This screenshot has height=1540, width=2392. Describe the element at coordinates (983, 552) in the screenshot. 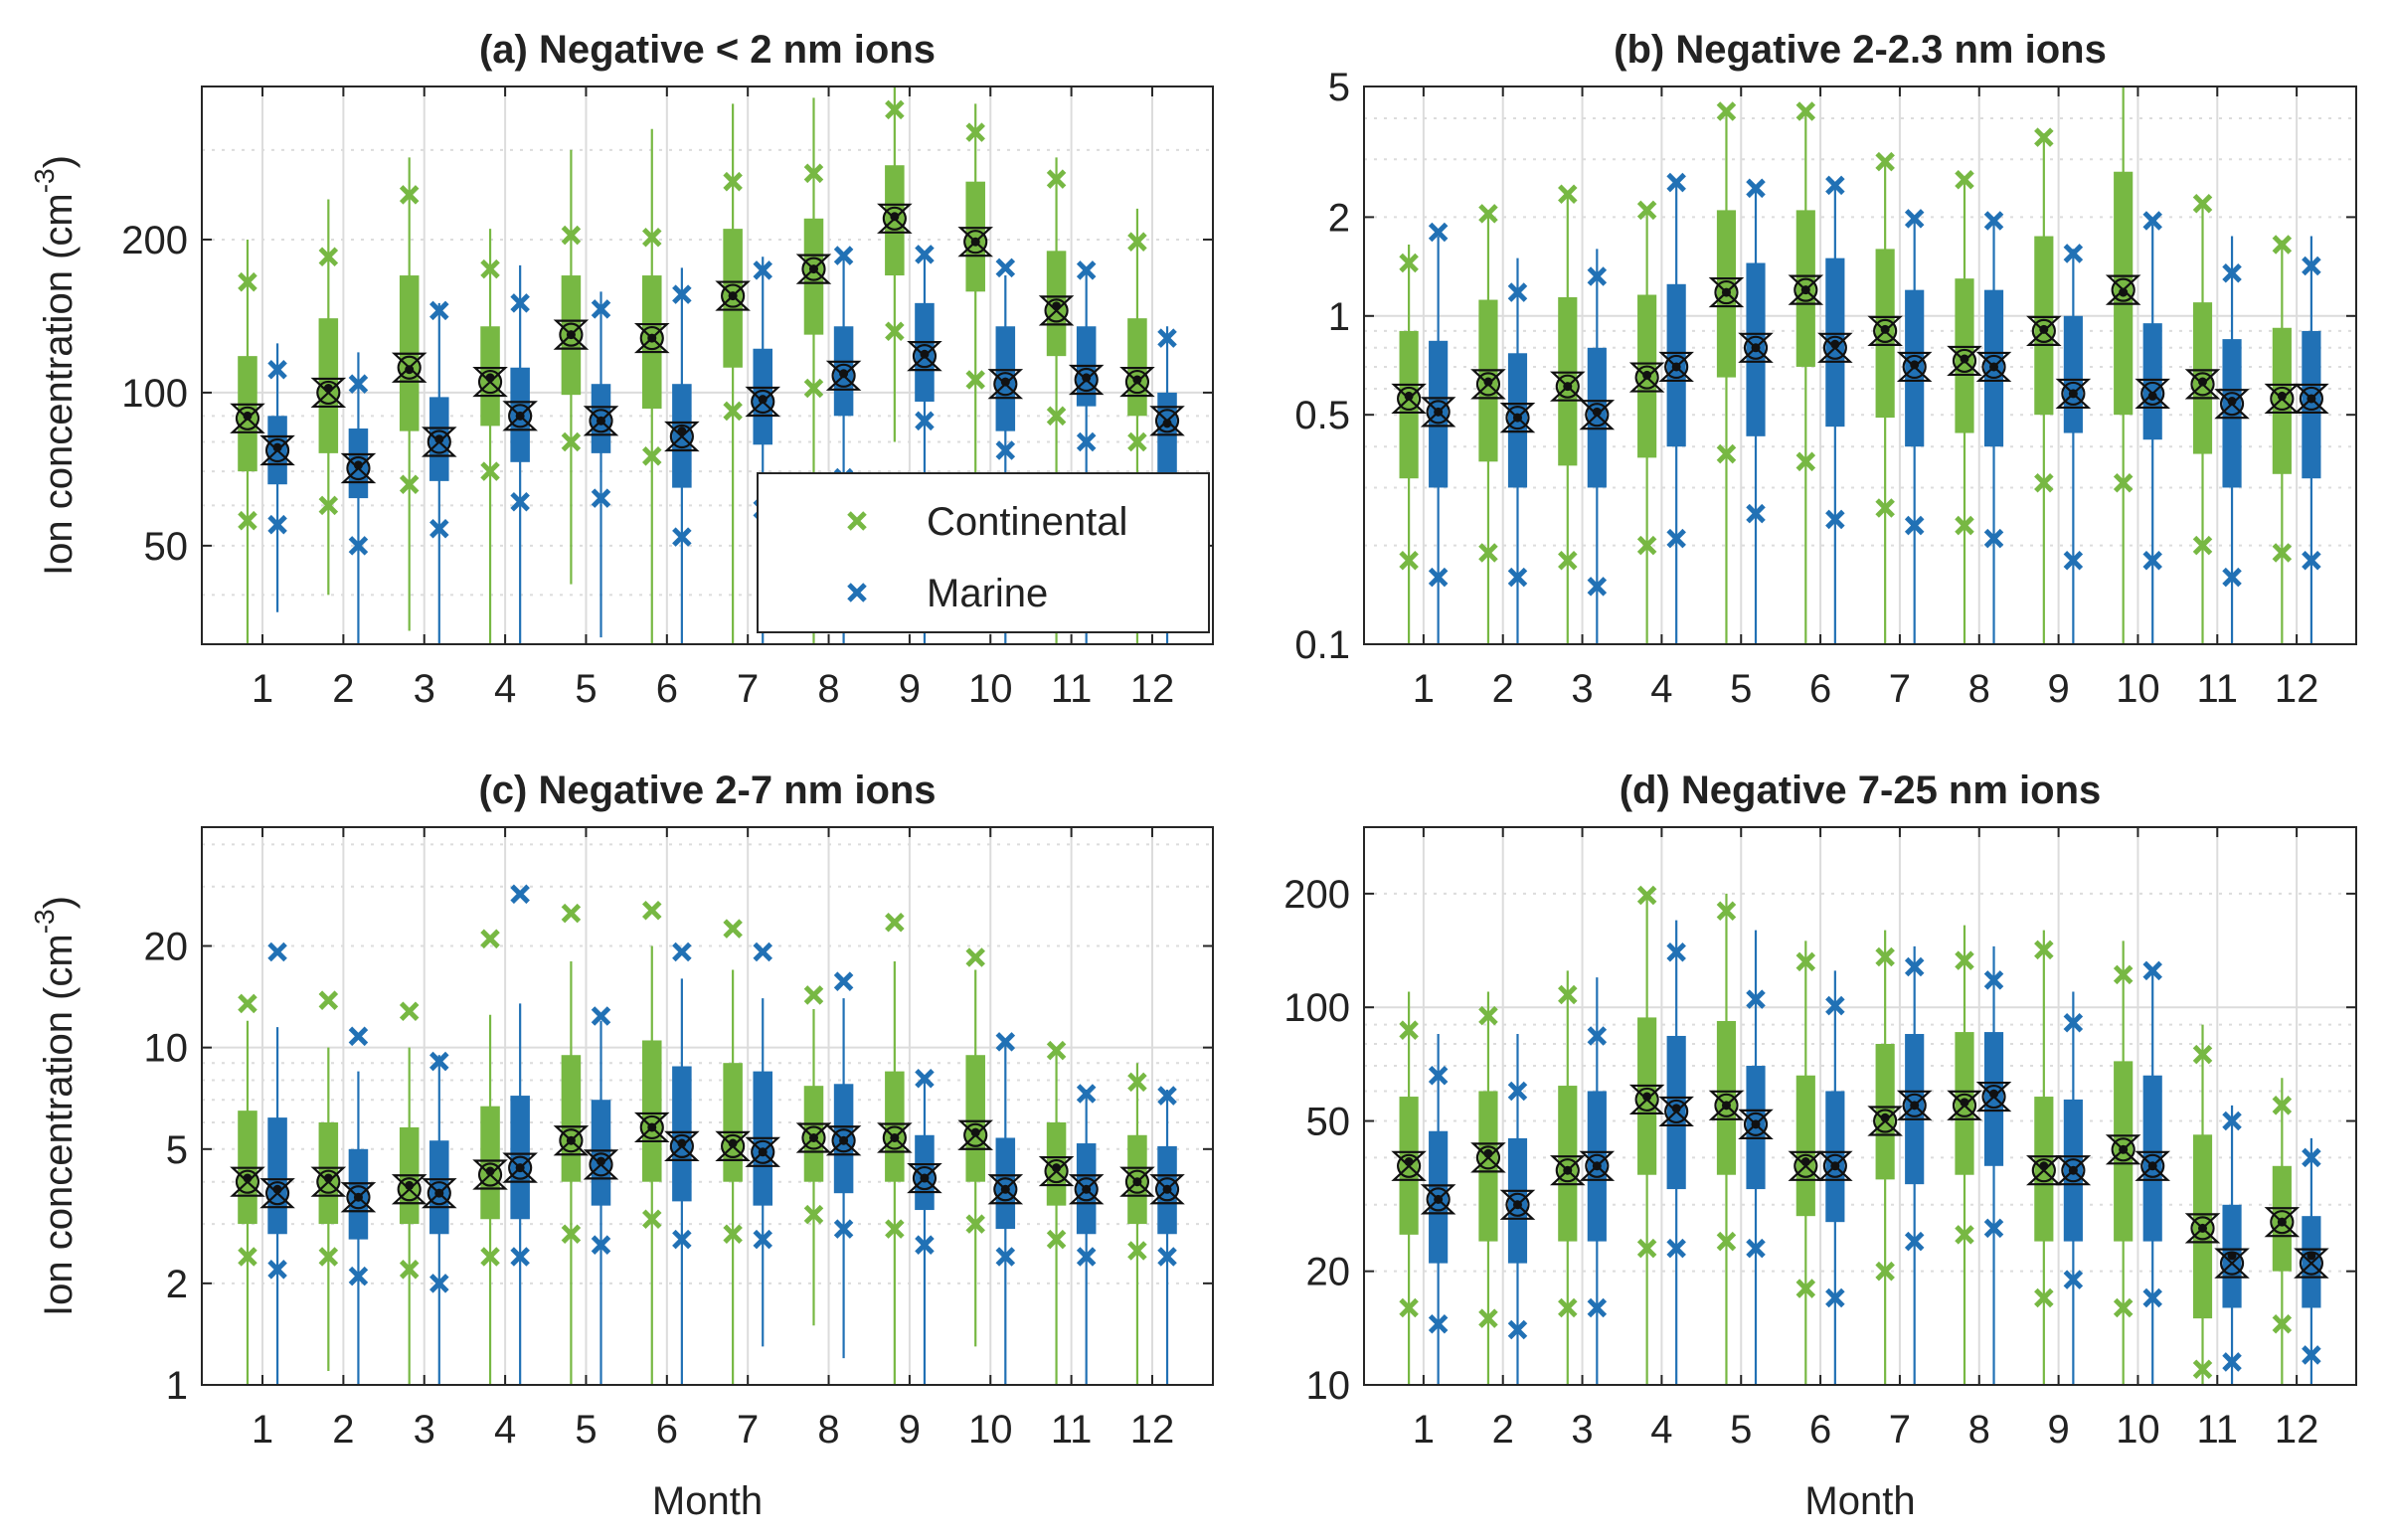

I see `legend: Continental Marine` at that location.